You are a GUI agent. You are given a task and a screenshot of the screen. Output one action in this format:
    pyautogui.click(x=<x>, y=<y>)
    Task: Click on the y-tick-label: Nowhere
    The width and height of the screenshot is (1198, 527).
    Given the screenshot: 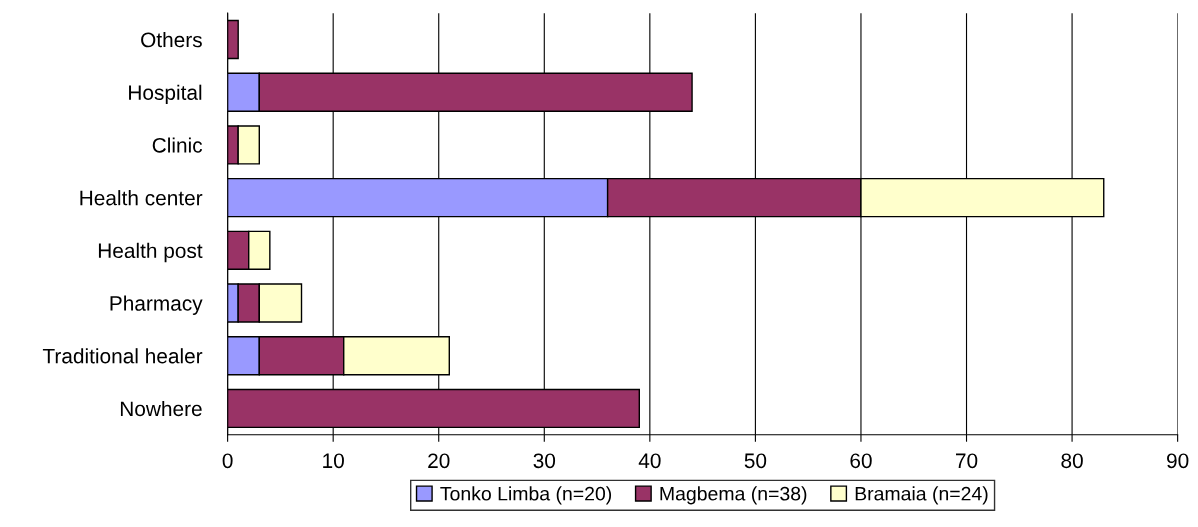 What is the action you would take?
    pyautogui.click(x=161, y=408)
    